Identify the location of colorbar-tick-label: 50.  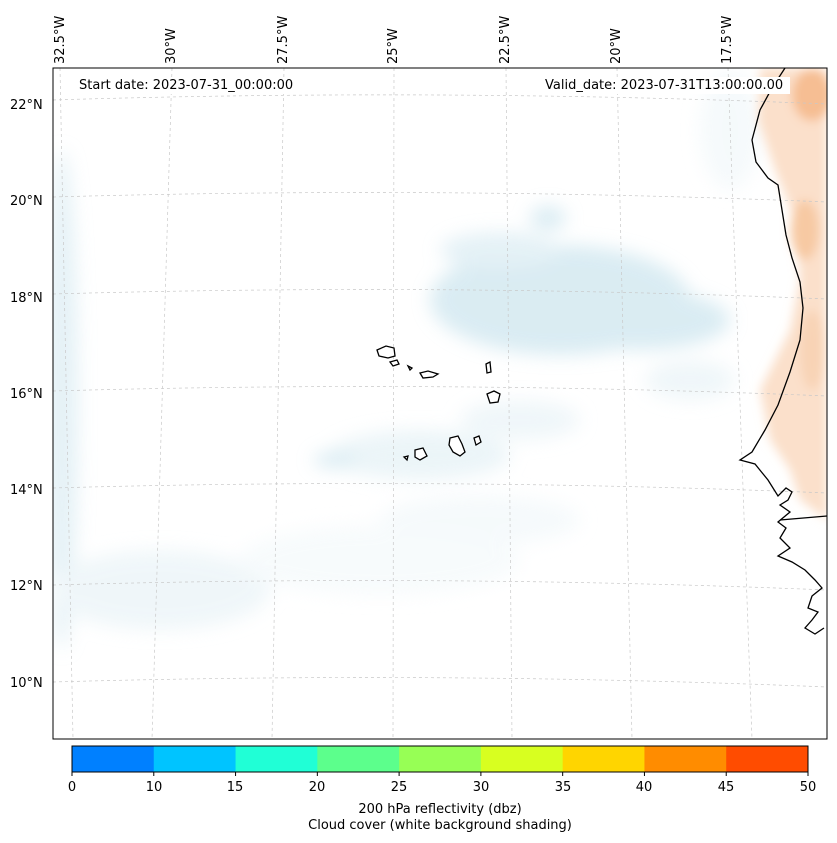
(808, 787).